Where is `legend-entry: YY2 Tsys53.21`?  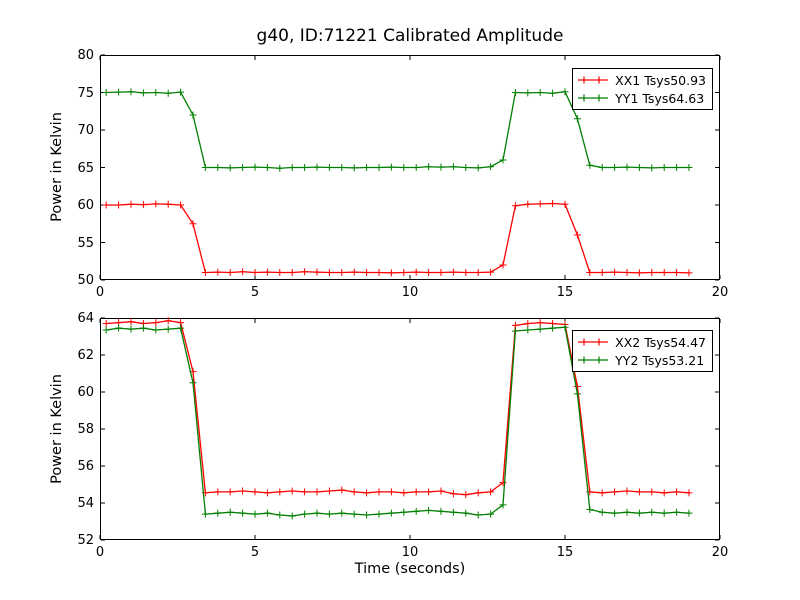 legend-entry: YY2 Tsys53.21 is located at coordinates (641, 360).